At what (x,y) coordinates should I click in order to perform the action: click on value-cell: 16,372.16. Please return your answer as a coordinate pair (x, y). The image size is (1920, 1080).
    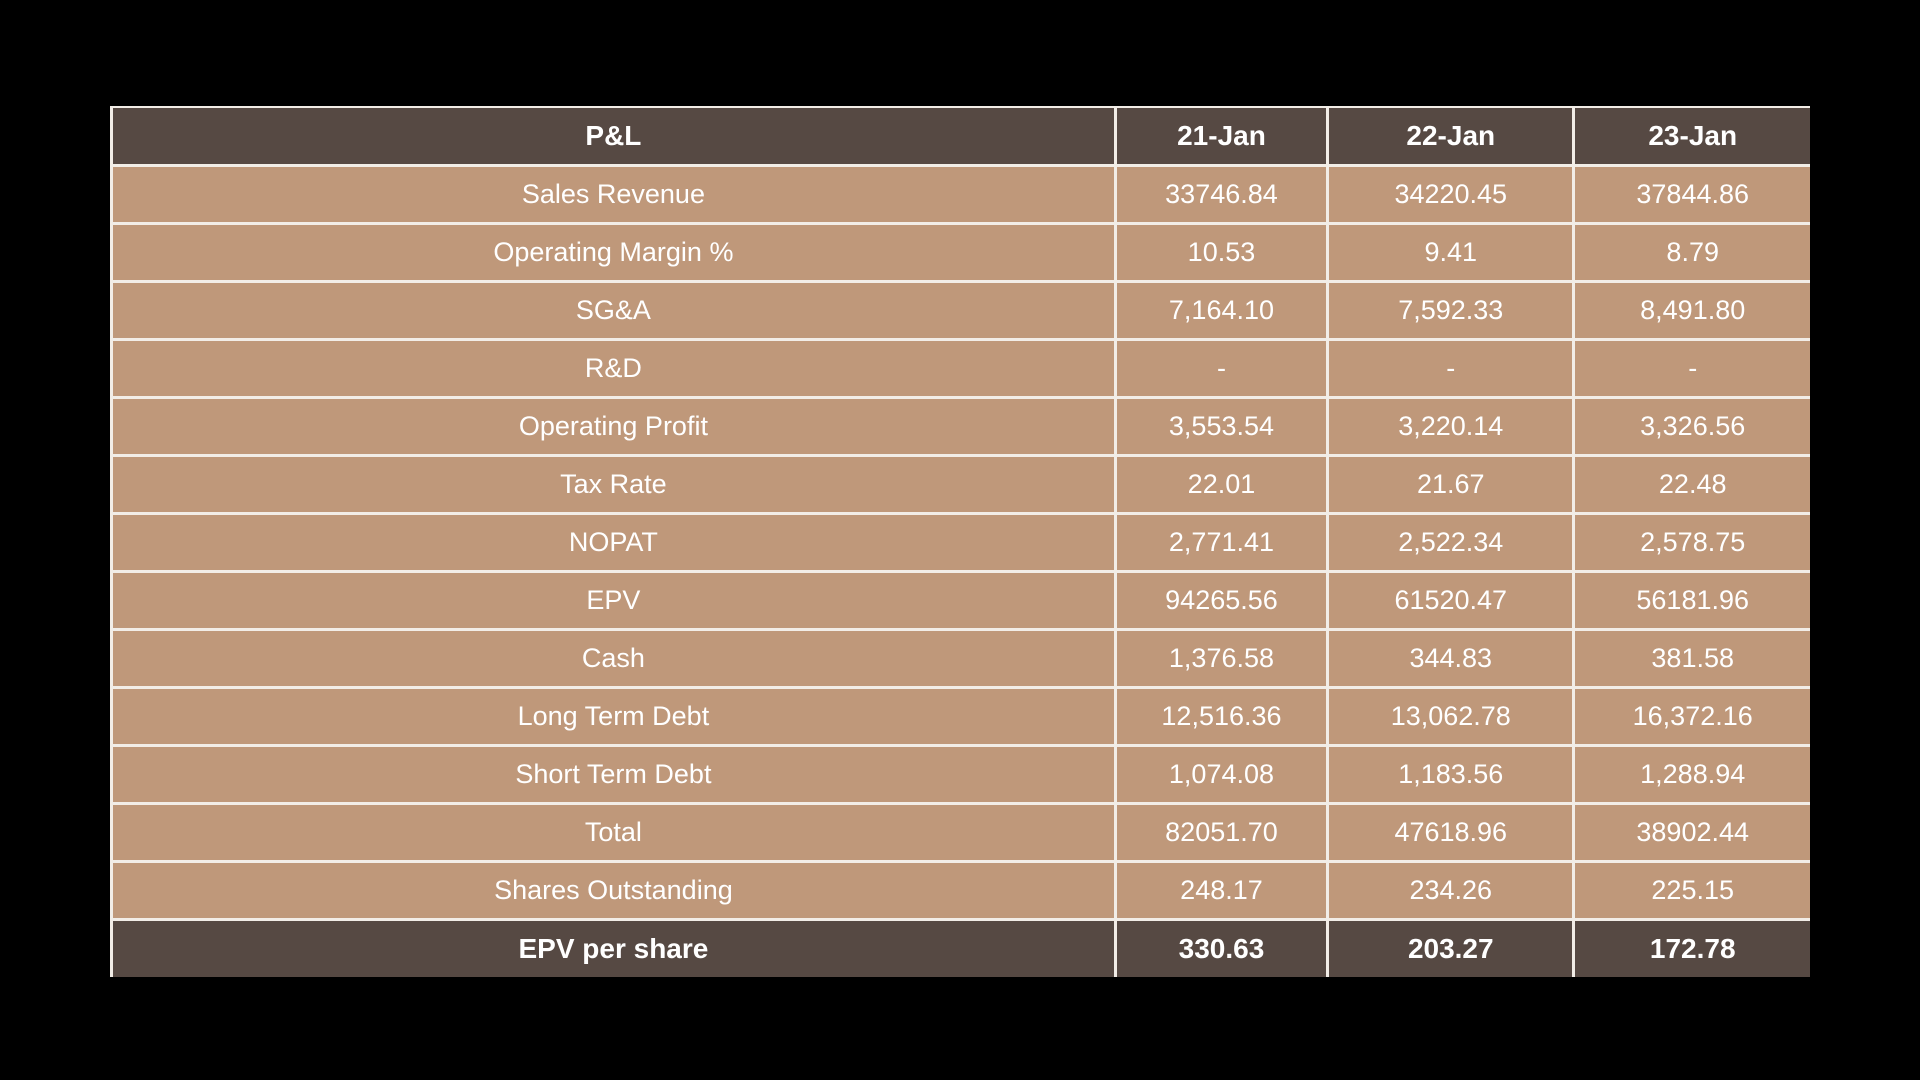
    Looking at the image, I should click on (1691, 716).